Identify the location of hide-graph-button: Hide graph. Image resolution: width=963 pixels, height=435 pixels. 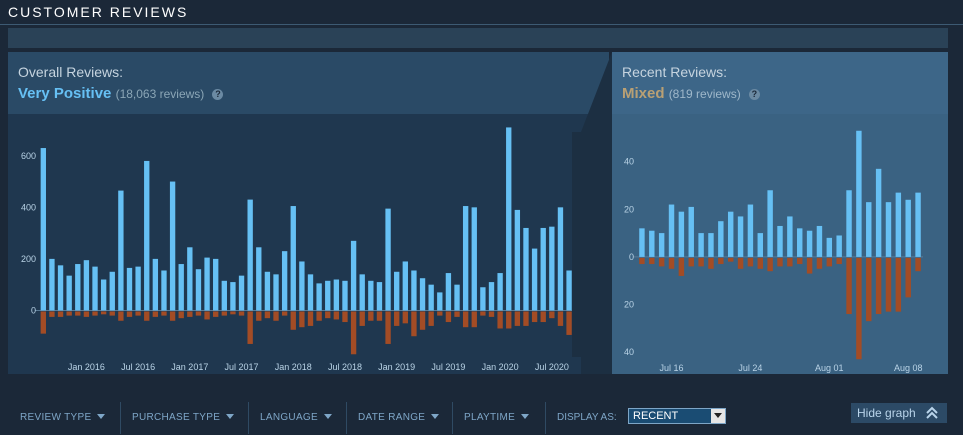
(899, 413).